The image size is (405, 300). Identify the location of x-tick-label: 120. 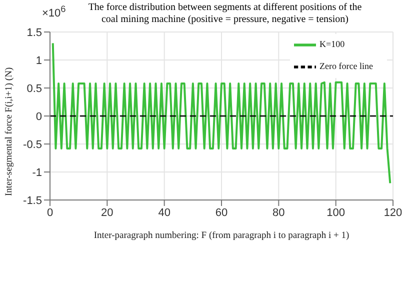
(393, 212).